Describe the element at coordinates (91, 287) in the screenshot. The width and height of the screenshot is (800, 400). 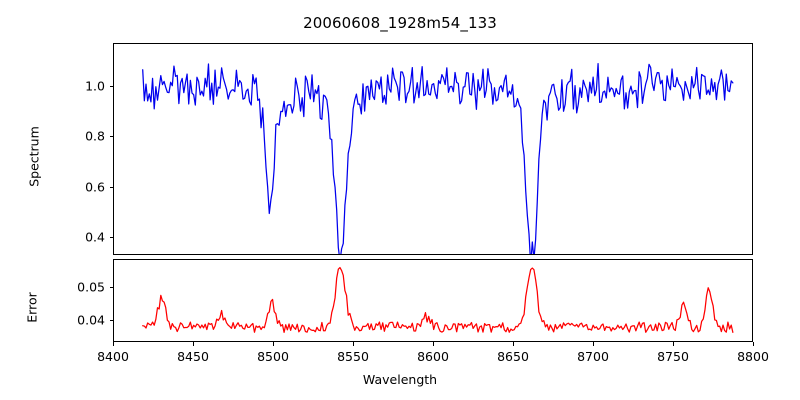
I see `error-y-tick-label: 0.05` at that location.